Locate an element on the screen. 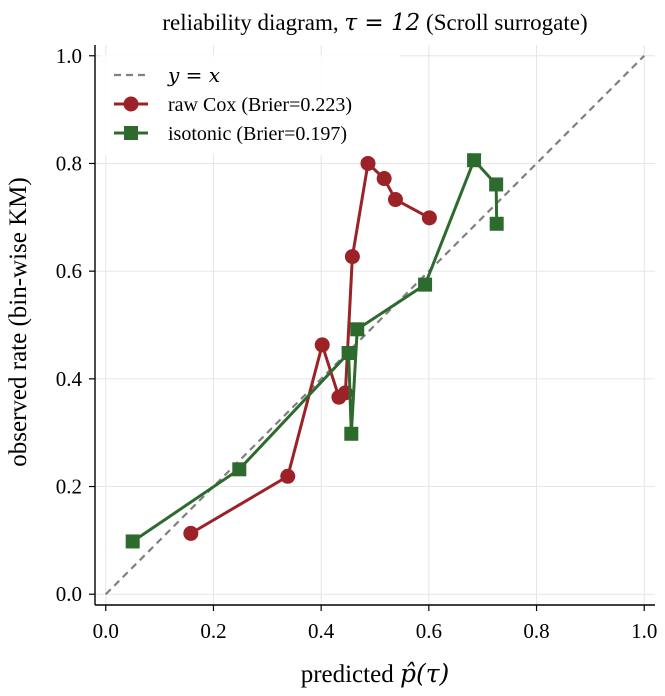  y-tick-label: 1.0 is located at coordinates (69, 56).